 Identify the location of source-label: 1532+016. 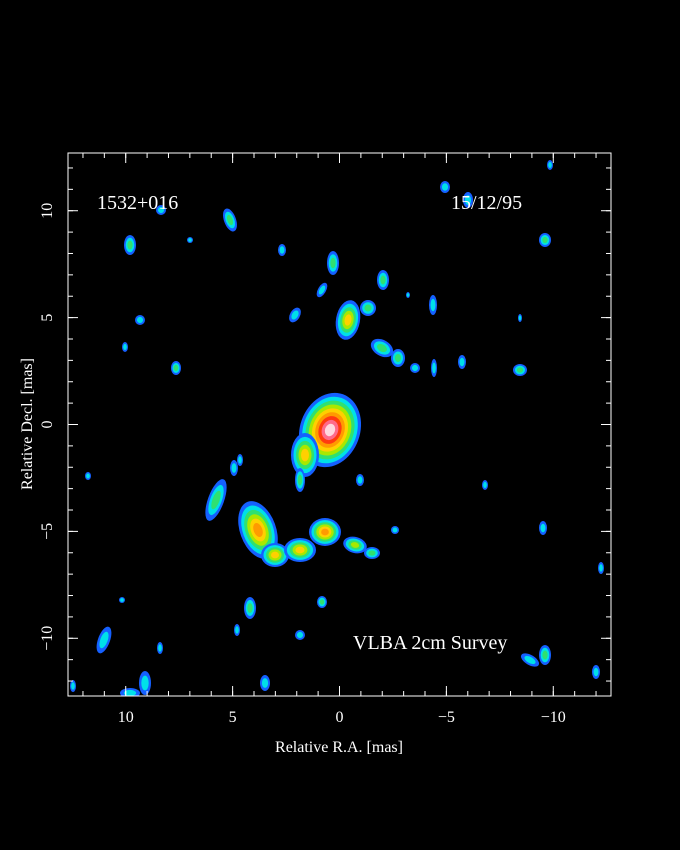
(137, 203).